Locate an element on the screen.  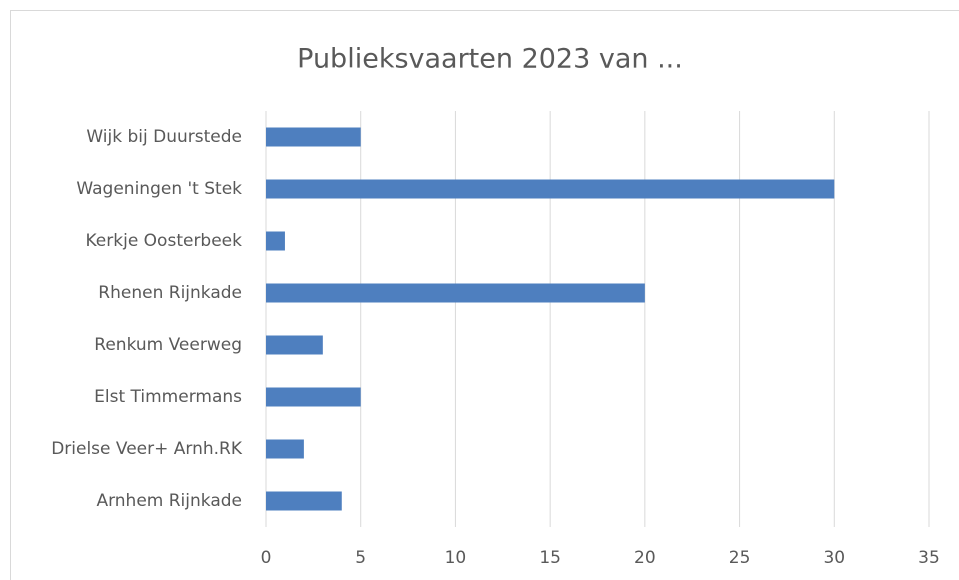
y-tick-label: Elst Timmermans is located at coordinates (168, 397).